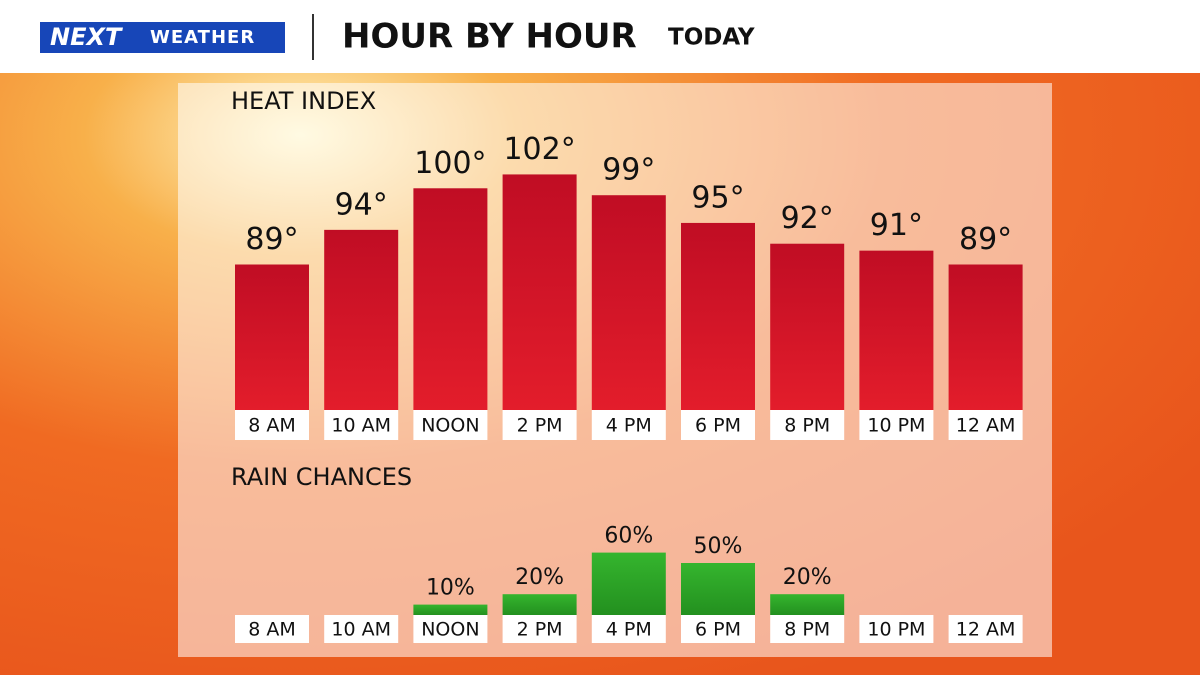  Describe the element at coordinates (711, 38) in the screenshot. I see `header-subtitle: TODAY` at that location.